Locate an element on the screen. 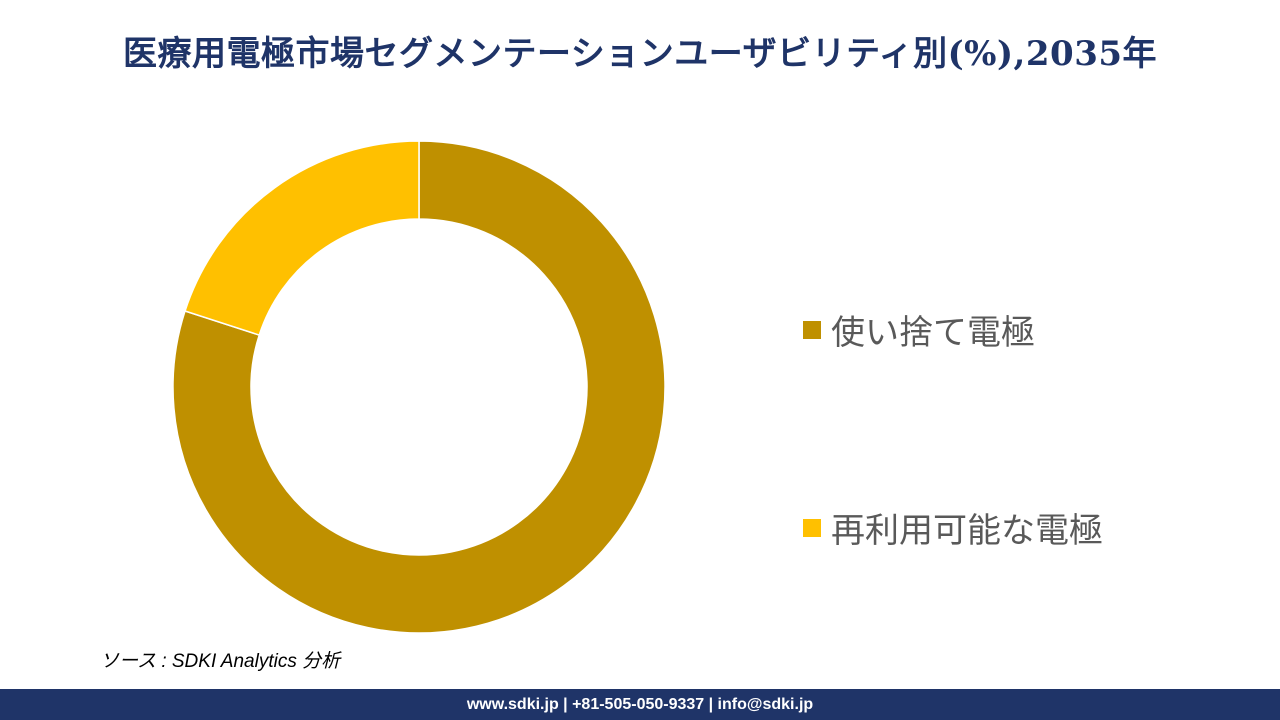 The height and width of the screenshot is (720, 1280). chart-title: 医療用電極市場セグメンテーションユーザビリティ別(%),2035年 is located at coordinates (640, 54).